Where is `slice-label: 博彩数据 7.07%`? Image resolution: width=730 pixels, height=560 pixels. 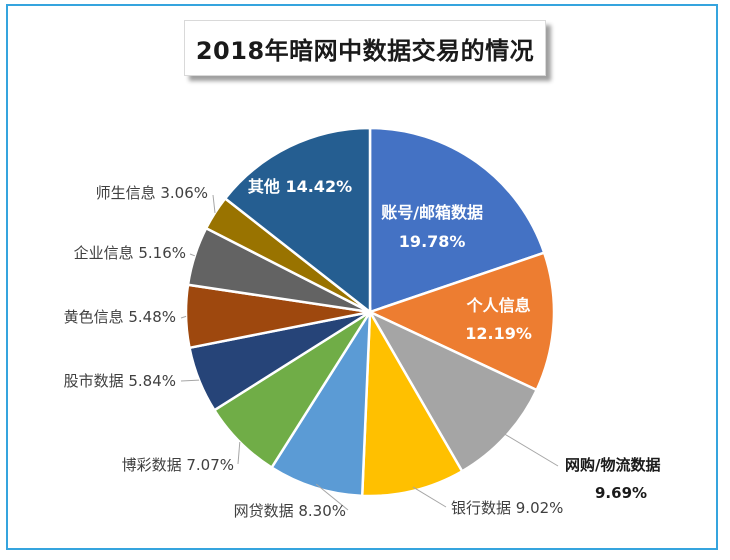 slice-label: 博彩数据 7.07% is located at coordinates (178, 465).